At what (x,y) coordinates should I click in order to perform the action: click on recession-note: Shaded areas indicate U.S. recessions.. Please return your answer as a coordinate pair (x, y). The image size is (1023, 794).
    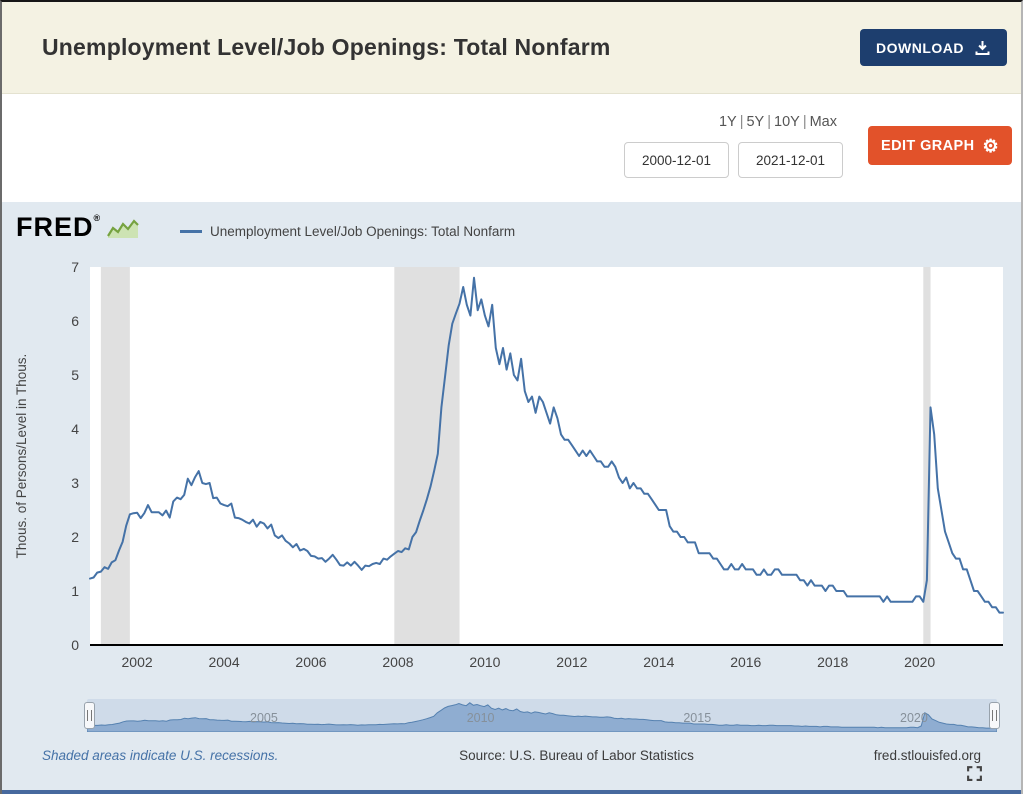
    Looking at the image, I should click on (160, 755).